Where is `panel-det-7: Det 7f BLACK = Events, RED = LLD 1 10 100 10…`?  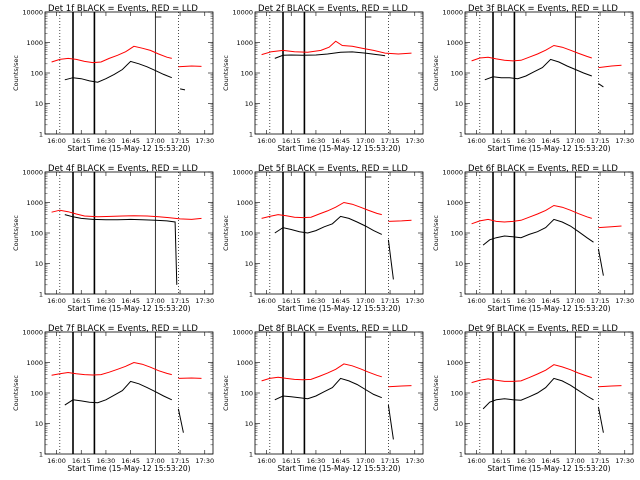 panel-det-7: Det 7f BLACK = Events, RED = LLD 1 10 100 10… is located at coordinates (113, 398).